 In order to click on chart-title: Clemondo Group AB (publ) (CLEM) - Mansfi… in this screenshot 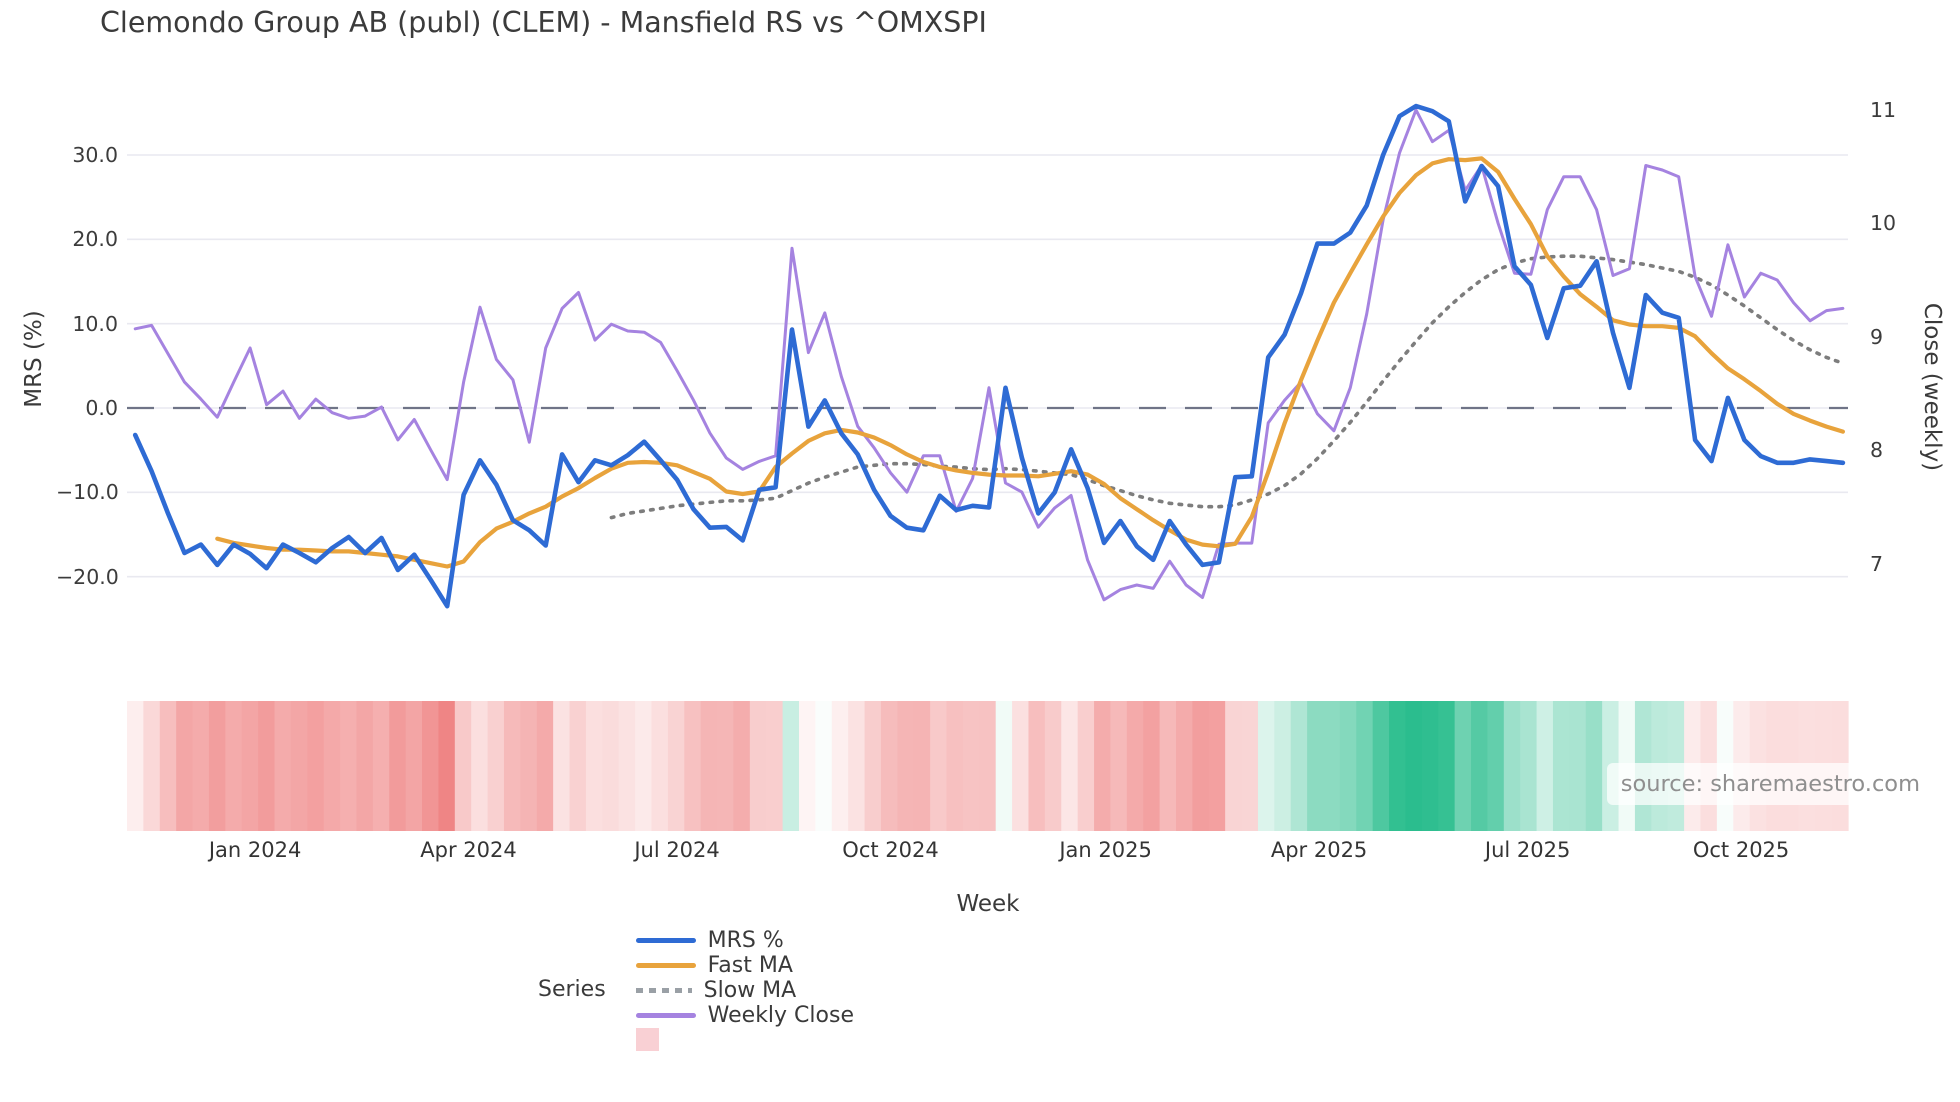, I will do `click(543, 22)`.